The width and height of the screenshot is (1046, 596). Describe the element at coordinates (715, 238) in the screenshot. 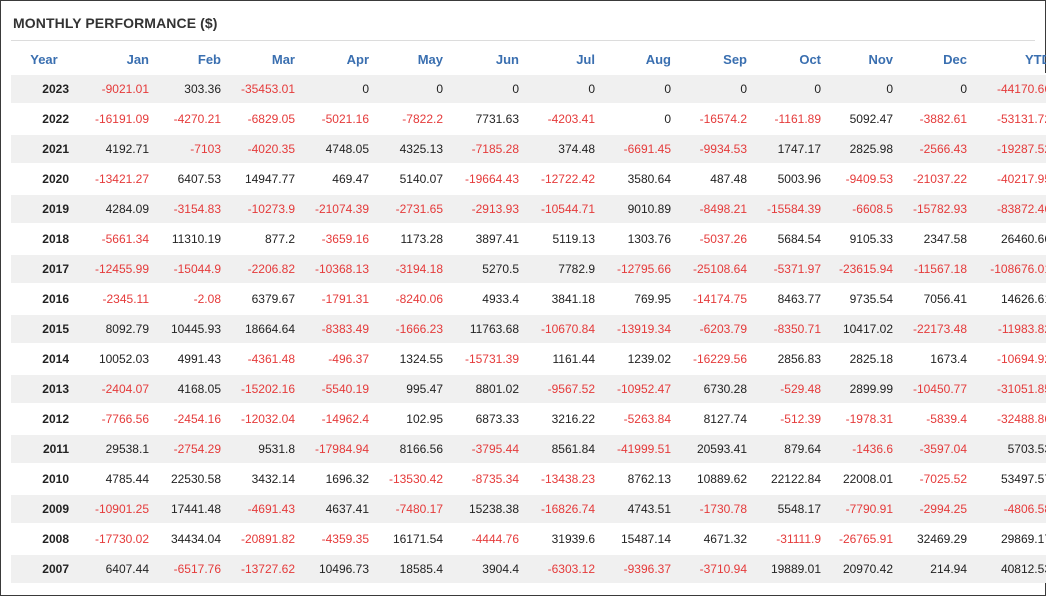

I see `month-value-cell: -5037.26` at that location.